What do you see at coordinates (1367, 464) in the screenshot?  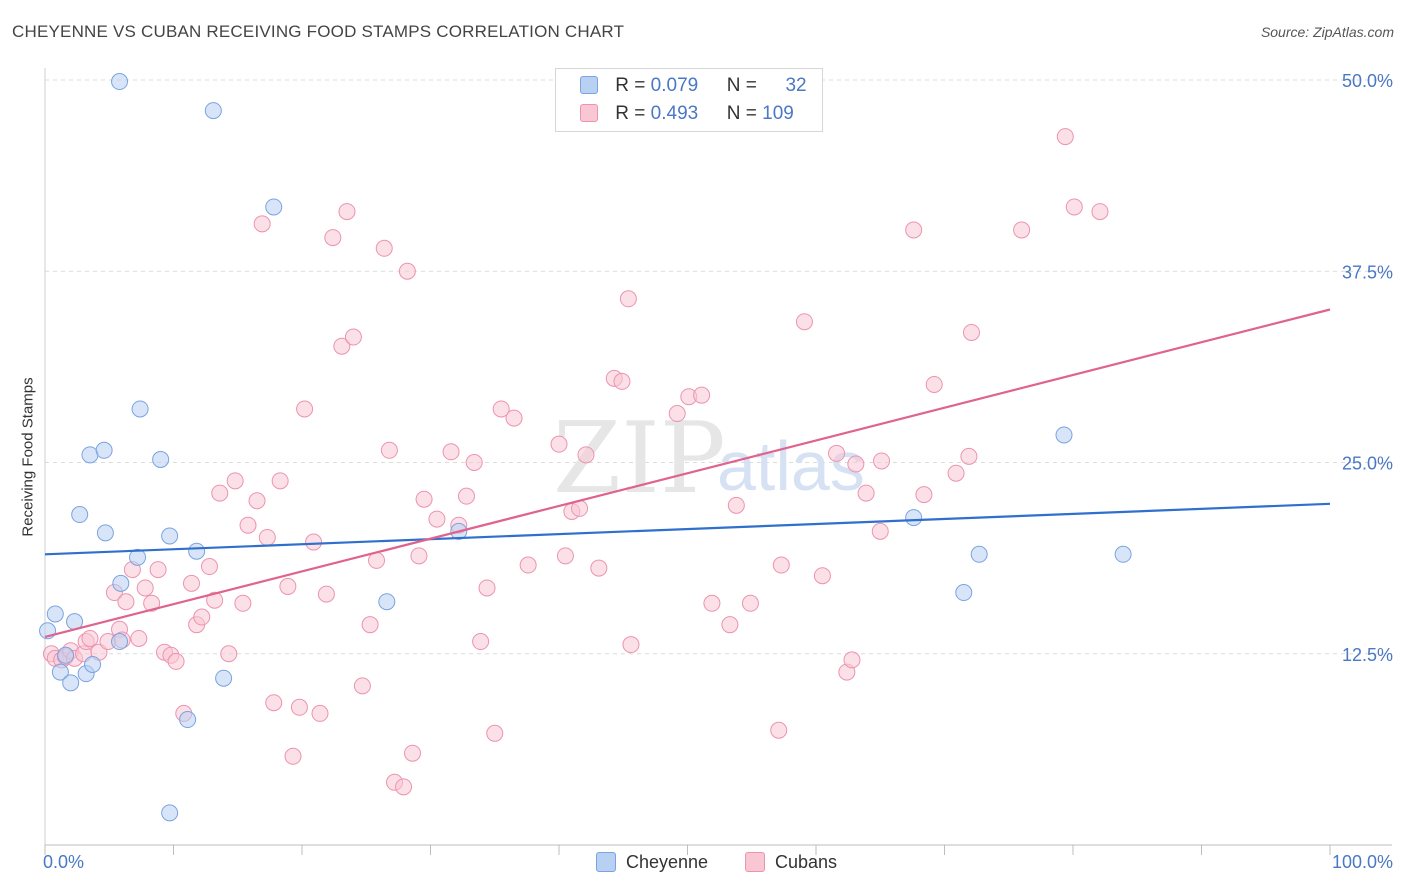 I see `y-tick-label: 25.0%` at bounding box center [1367, 464].